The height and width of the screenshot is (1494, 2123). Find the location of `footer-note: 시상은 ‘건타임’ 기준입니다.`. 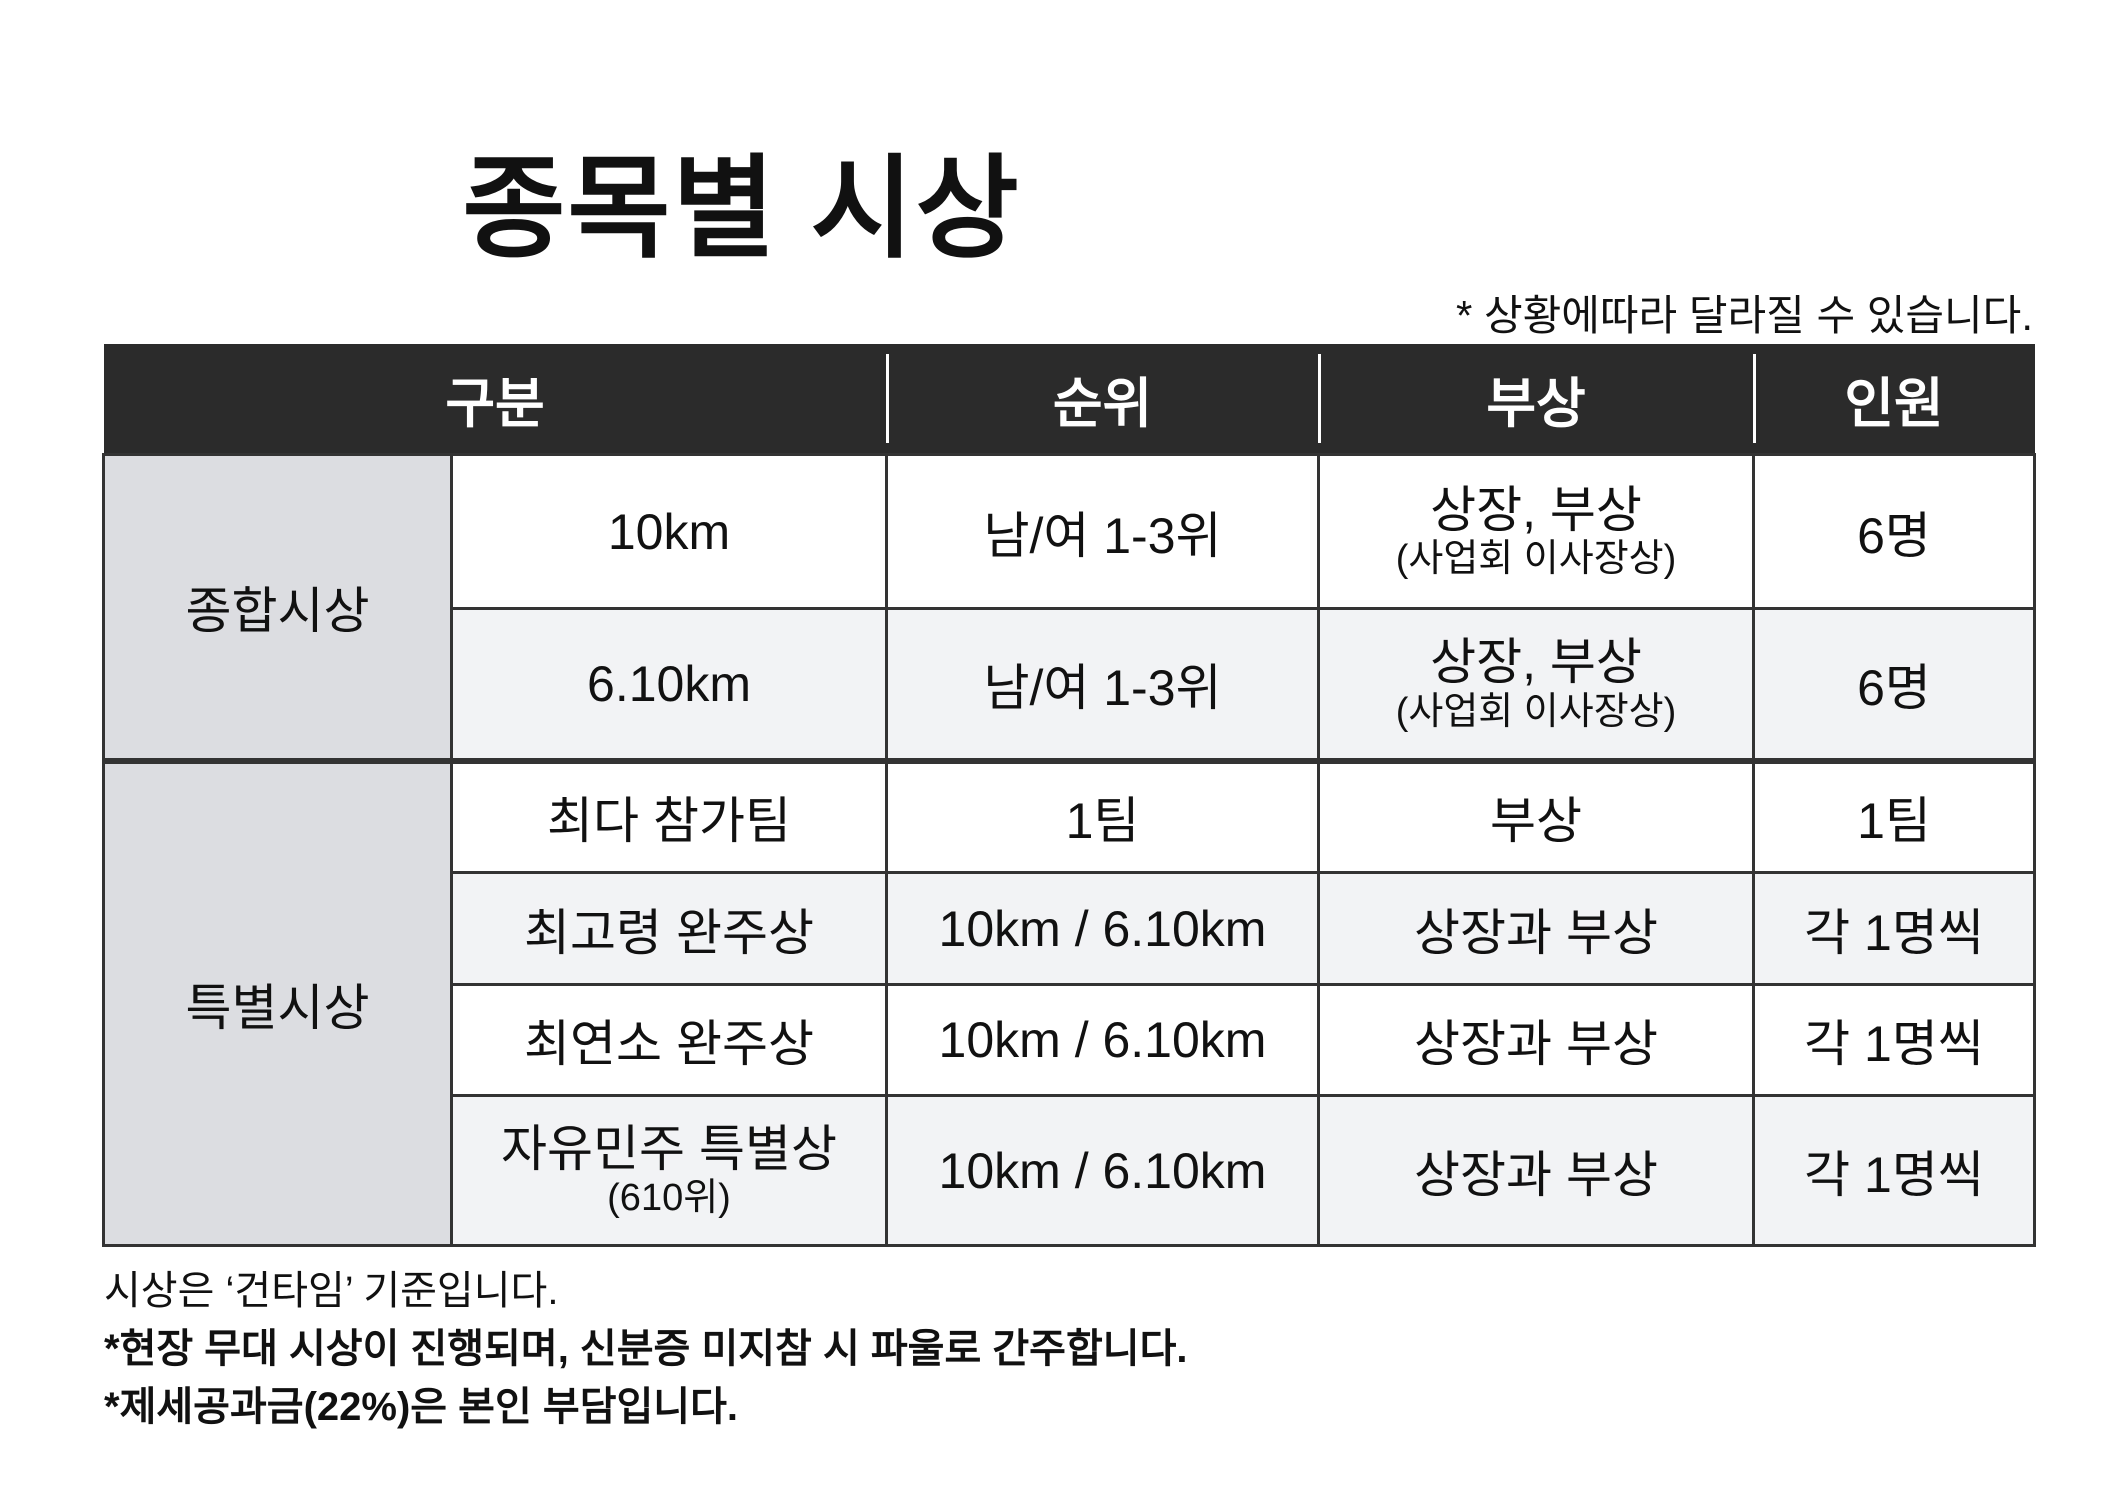

footer-note: 시상은 ‘건타임’ 기준입니다. is located at coordinates (331, 1291).